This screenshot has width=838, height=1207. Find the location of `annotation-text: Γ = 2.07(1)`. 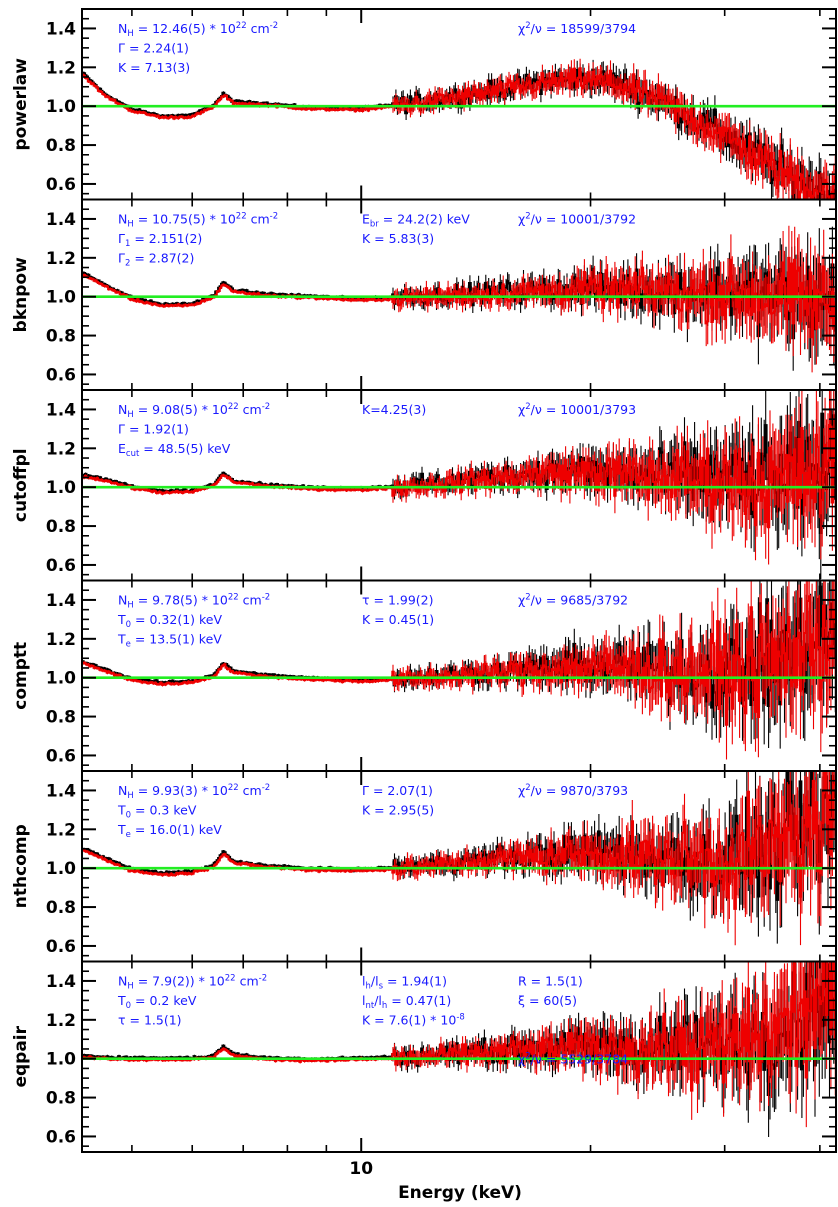

annotation-text: Γ = 2.07(1) is located at coordinates (397, 790).